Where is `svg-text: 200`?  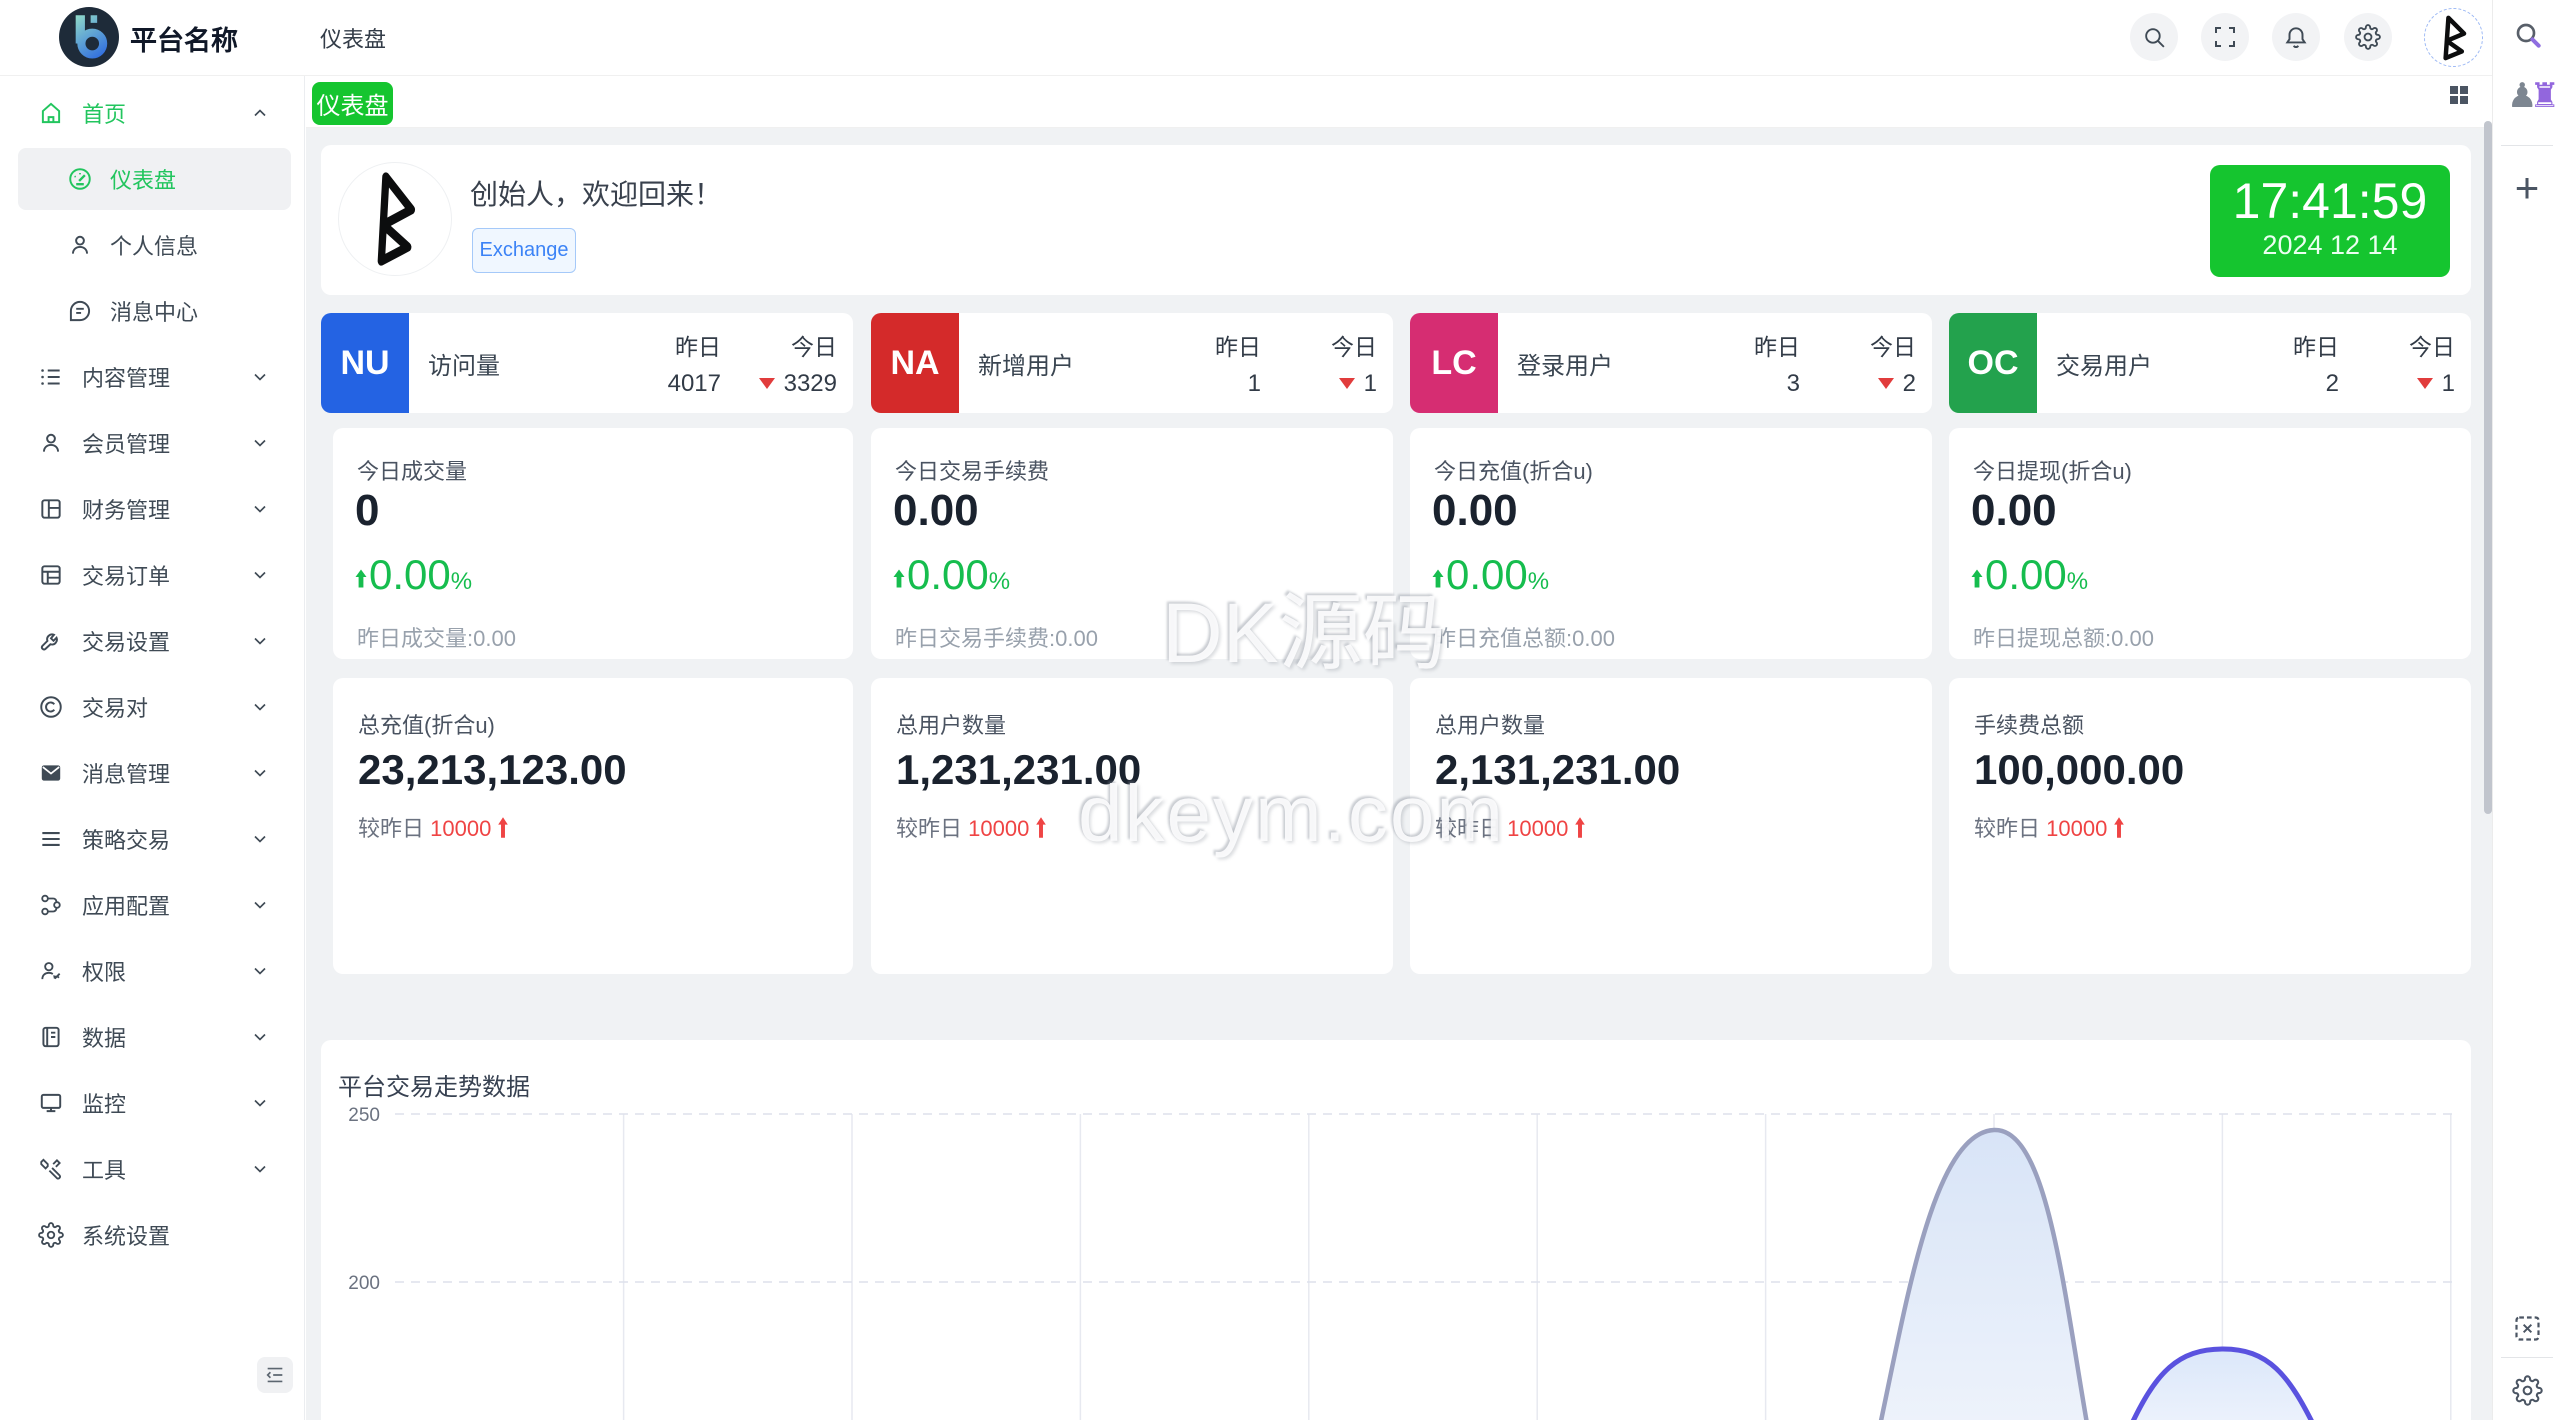
svg-text: 200 is located at coordinates (364, 1283).